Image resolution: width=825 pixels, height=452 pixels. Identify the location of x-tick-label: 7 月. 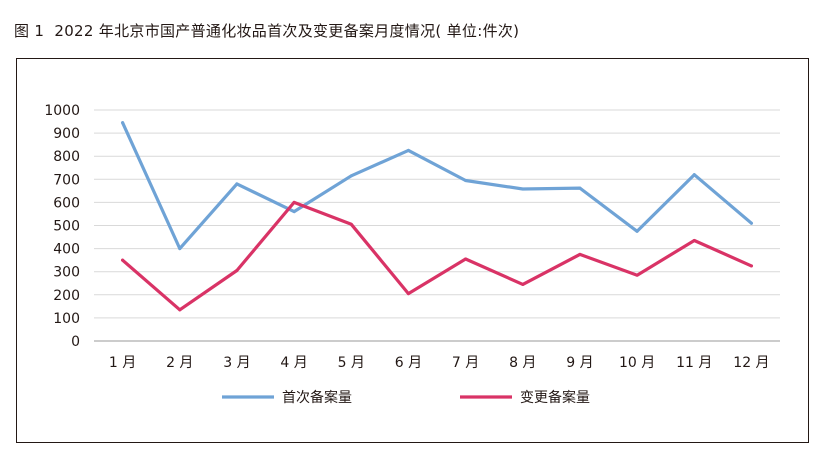
(465, 363).